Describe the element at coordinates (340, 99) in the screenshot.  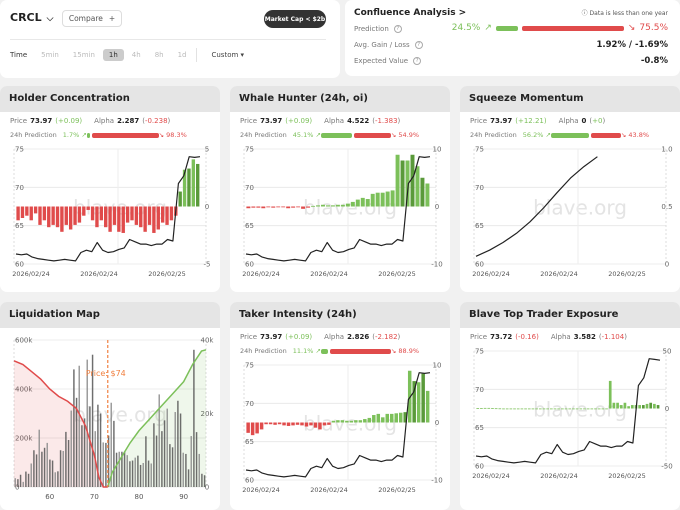
I see `panel-title: Whale Hunter (24h, oi)` at that location.